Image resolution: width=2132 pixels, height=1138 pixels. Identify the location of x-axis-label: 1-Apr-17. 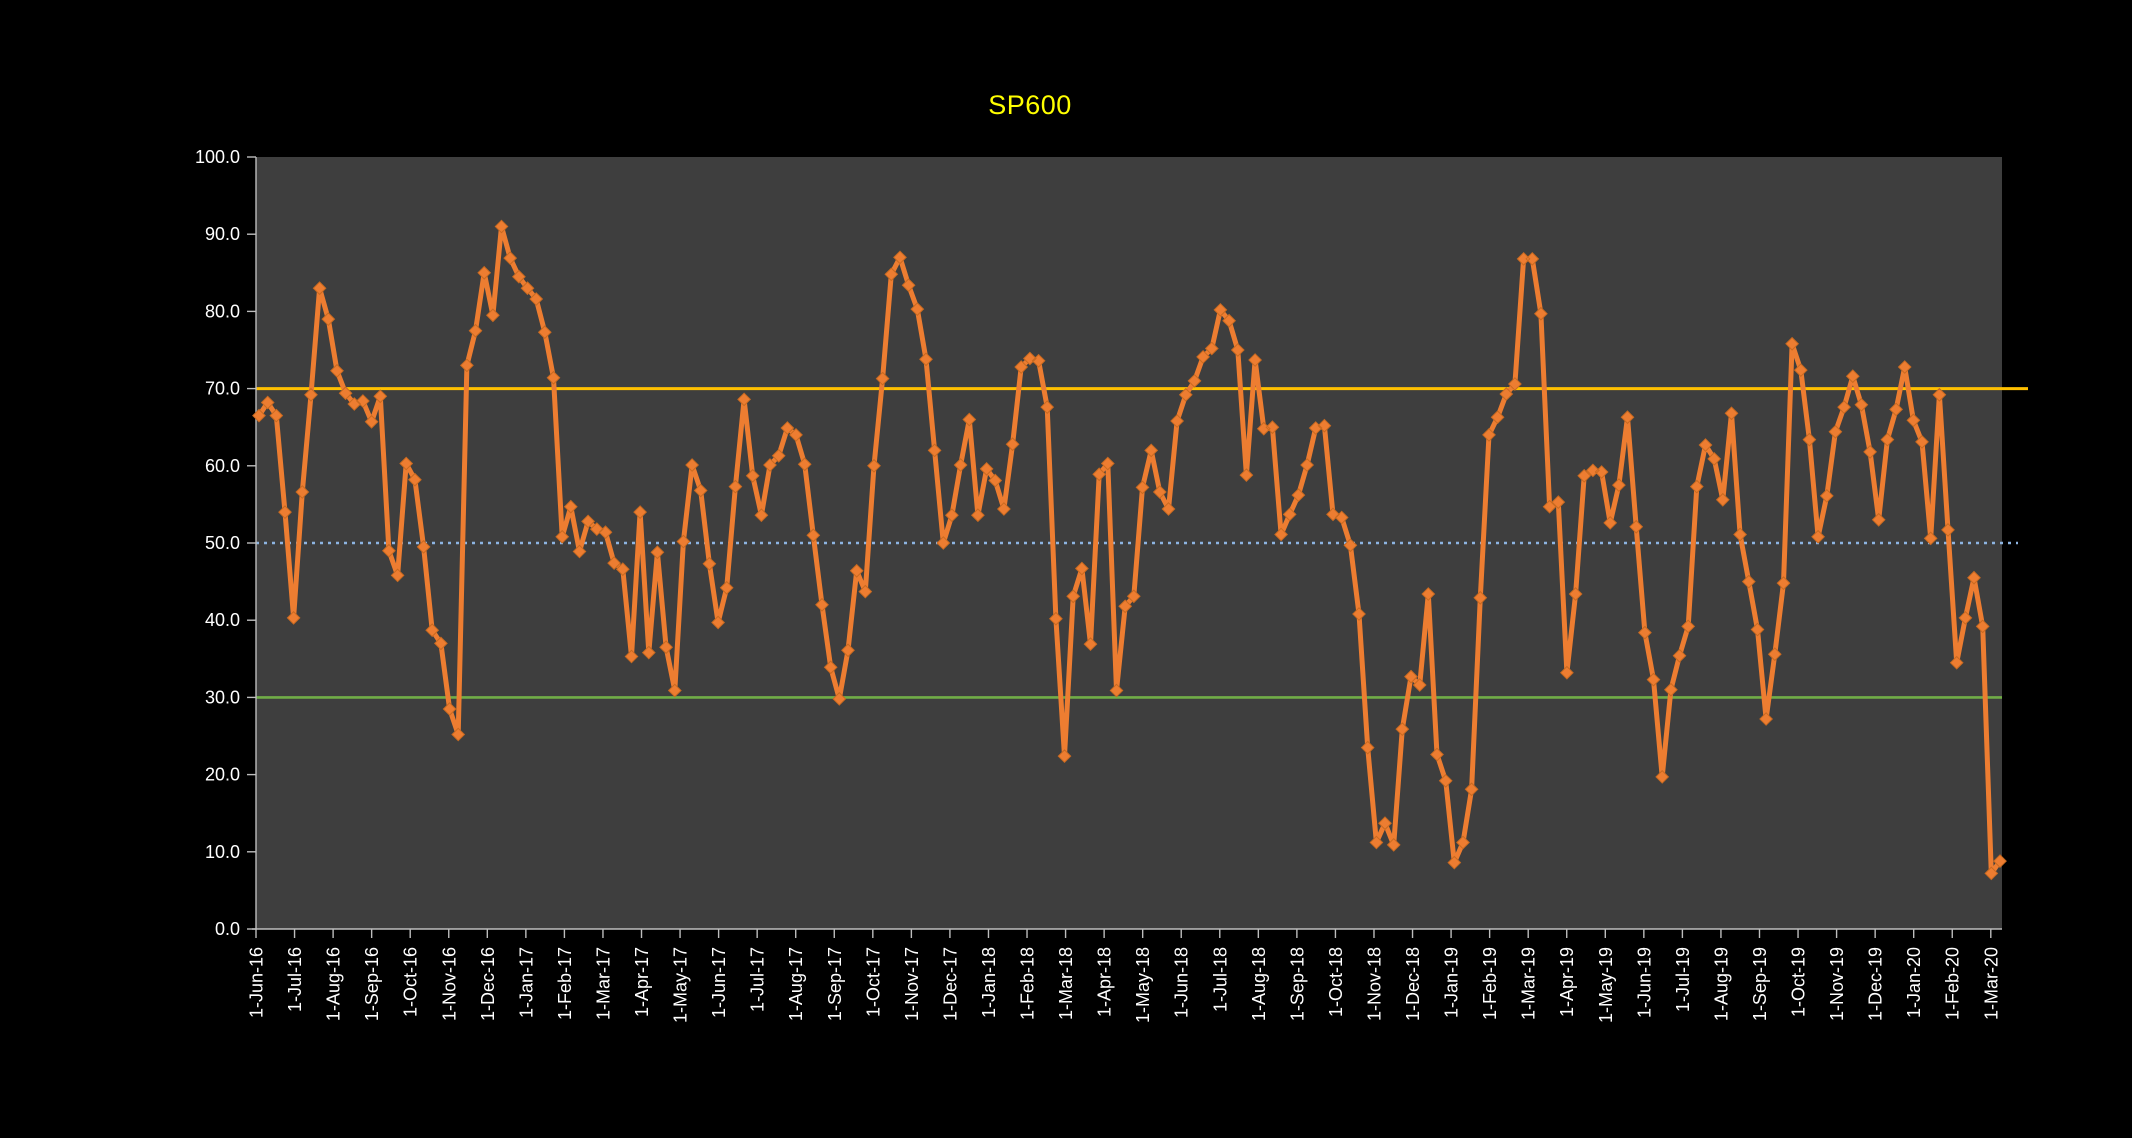
(642, 982).